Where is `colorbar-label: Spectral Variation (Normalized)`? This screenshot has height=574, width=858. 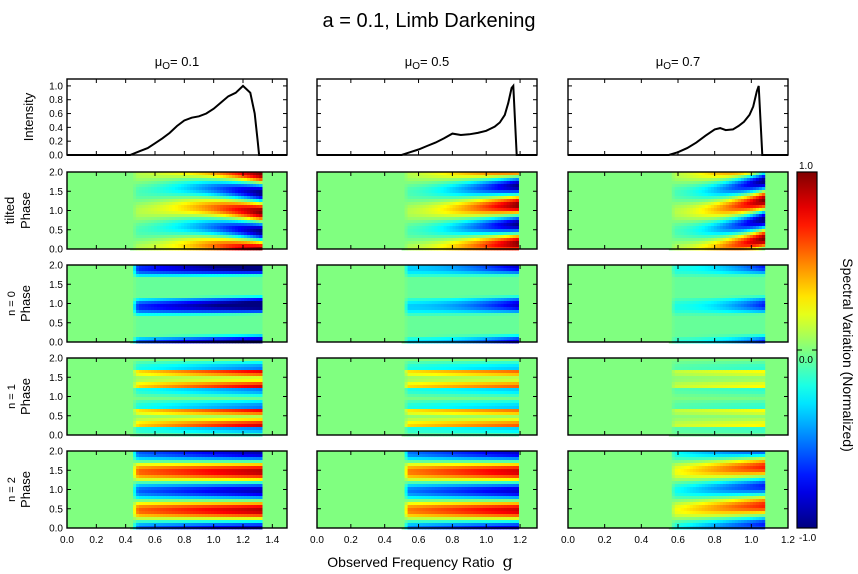
colorbar-label: Spectral Variation (Normalized) is located at coordinates (848, 354).